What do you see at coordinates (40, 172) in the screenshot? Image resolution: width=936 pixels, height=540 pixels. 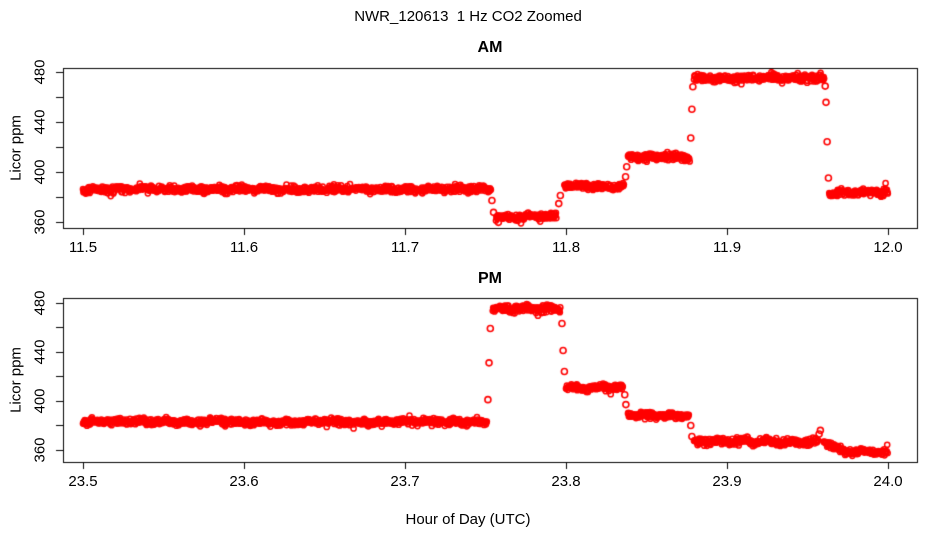 I see `am-y-tick-label: 400` at bounding box center [40, 172].